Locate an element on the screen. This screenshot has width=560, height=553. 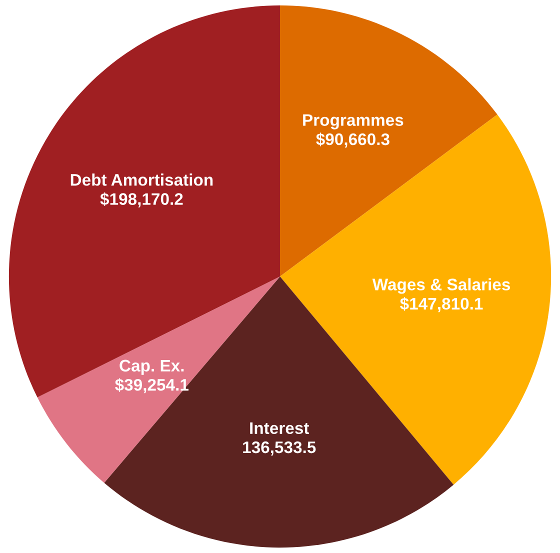
data-label: 136,533.5 is located at coordinates (279, 448).